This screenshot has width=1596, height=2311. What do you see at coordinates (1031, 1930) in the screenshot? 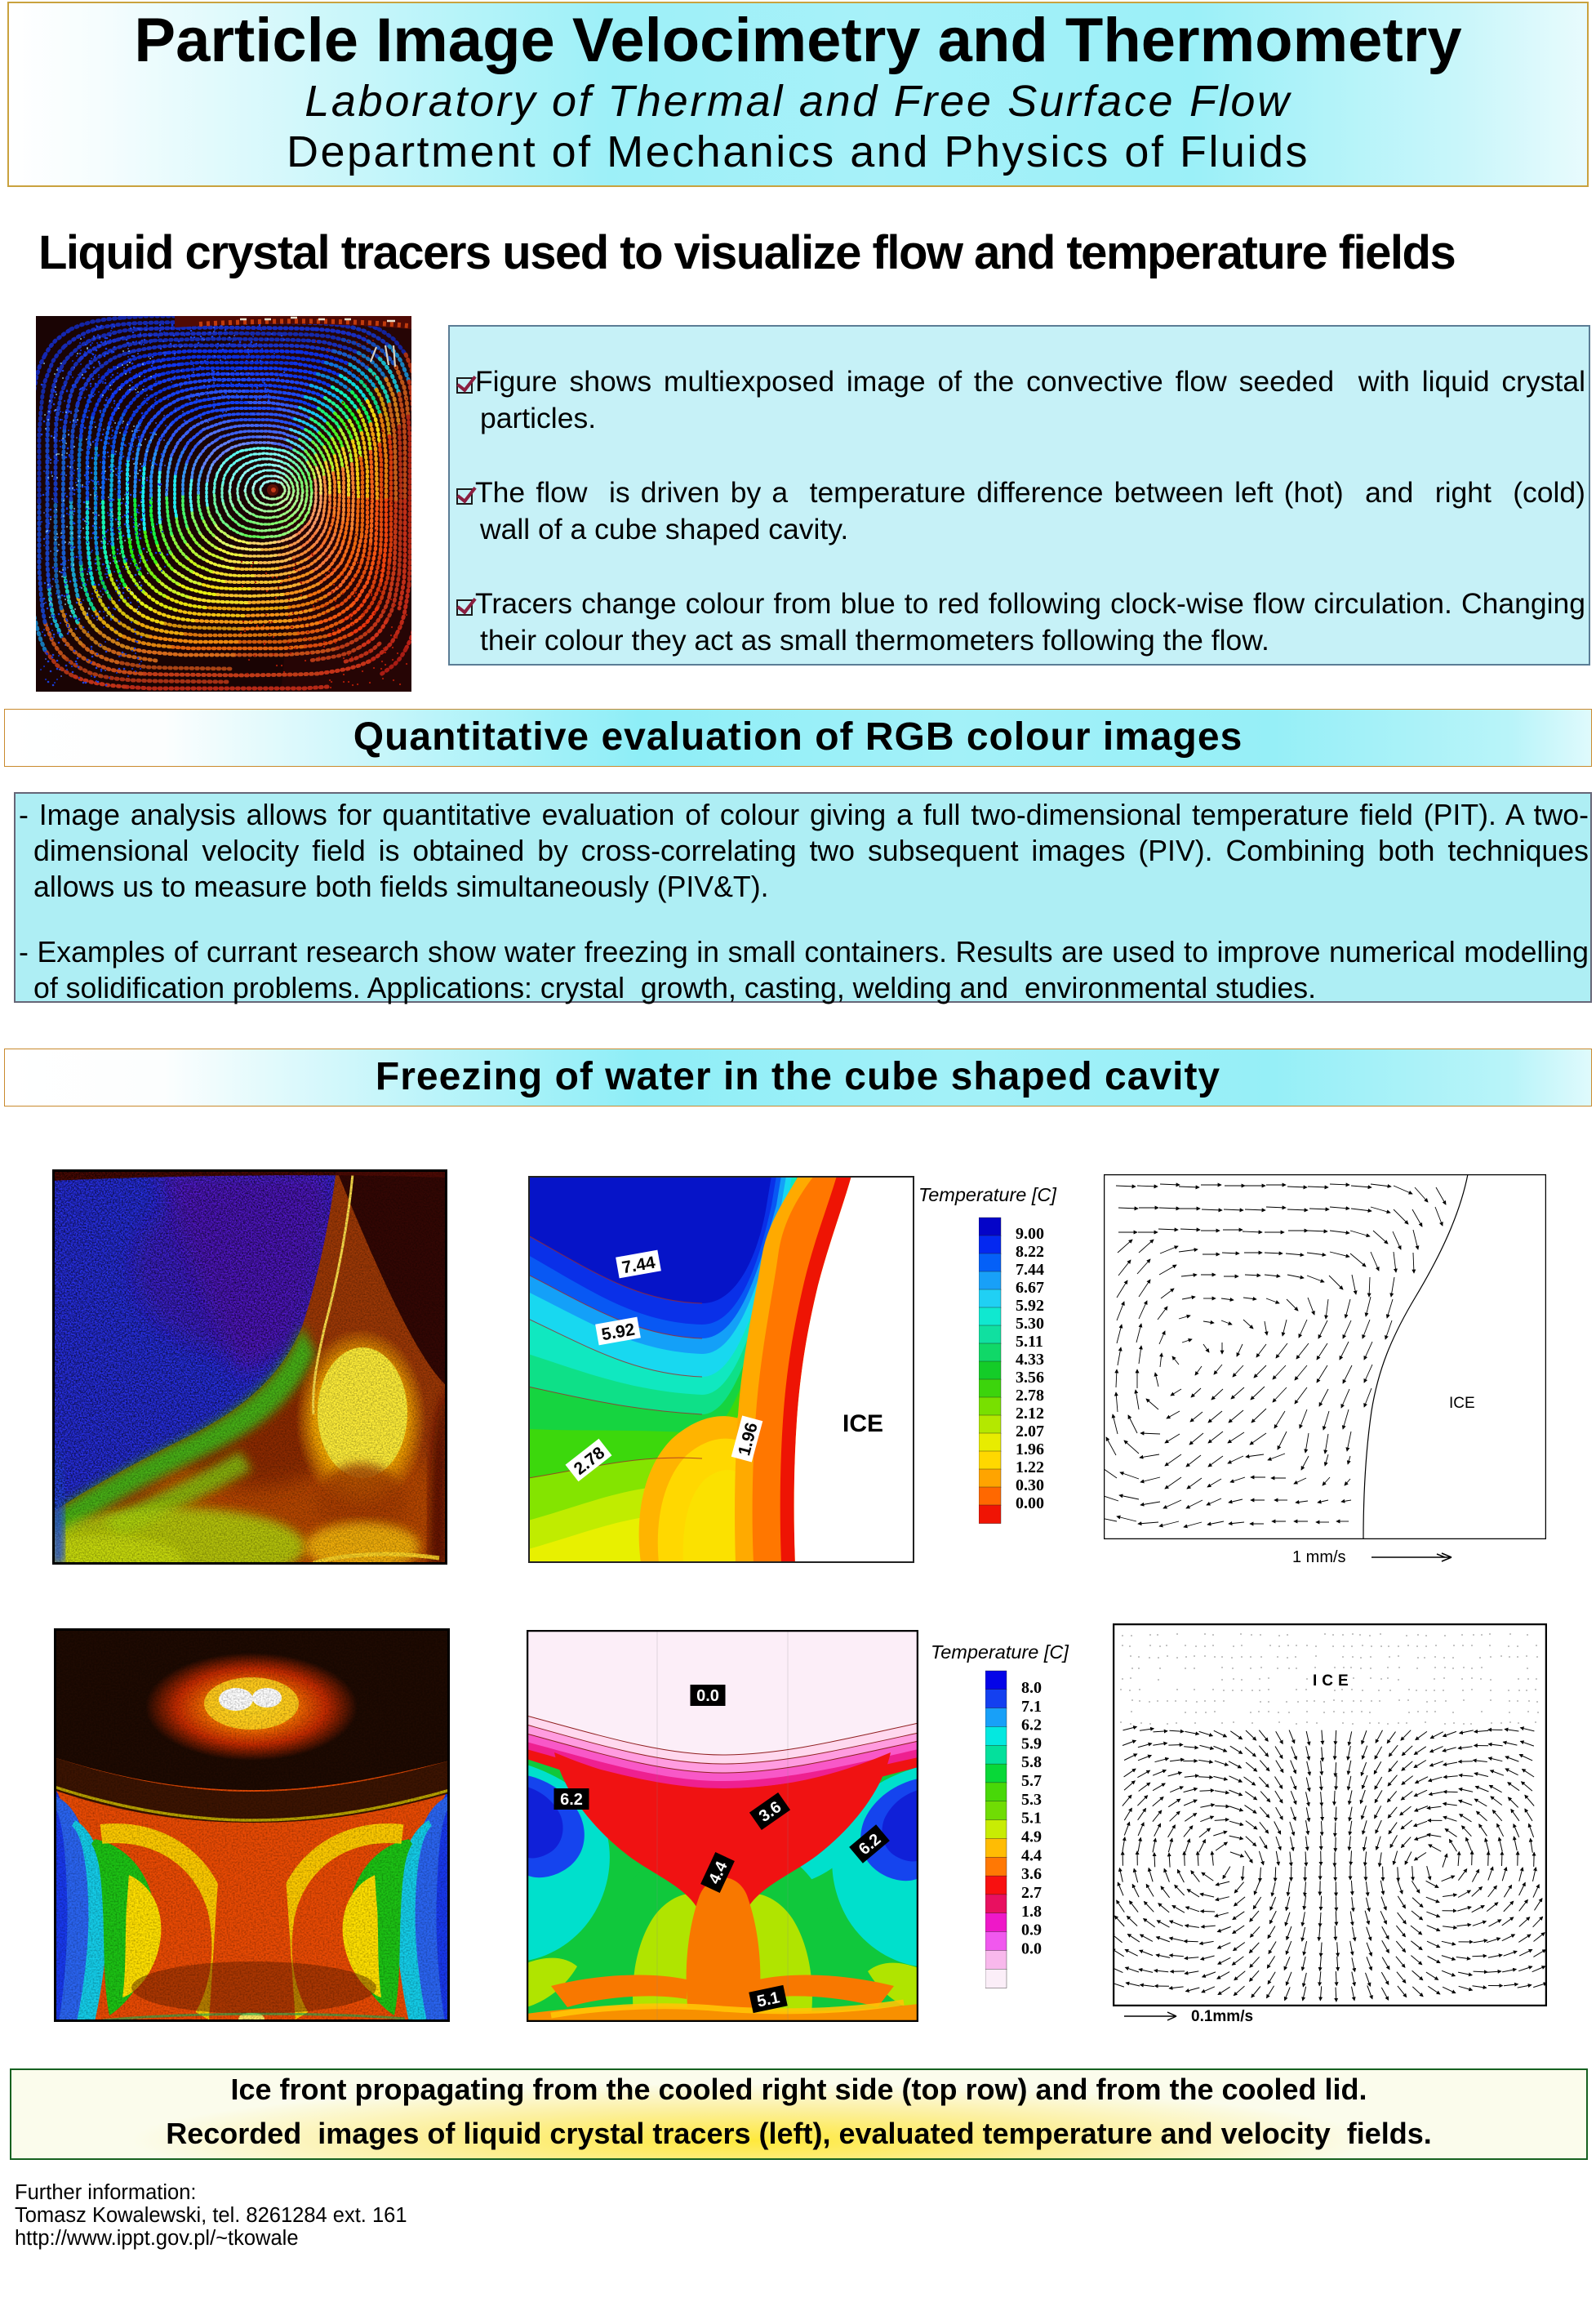
I see `svg-text: 0.9` at bounding box center [1031, 1930].